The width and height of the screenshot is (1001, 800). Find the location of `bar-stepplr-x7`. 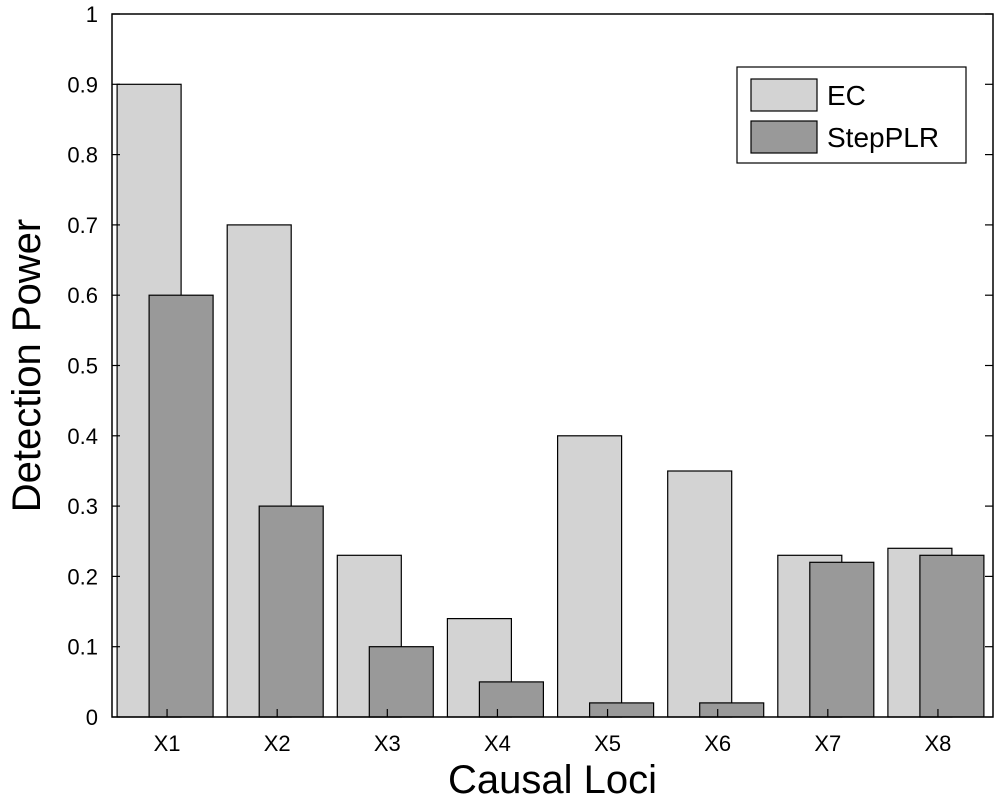

bar-stepplr-x7 is located at coordinates (842, 639).